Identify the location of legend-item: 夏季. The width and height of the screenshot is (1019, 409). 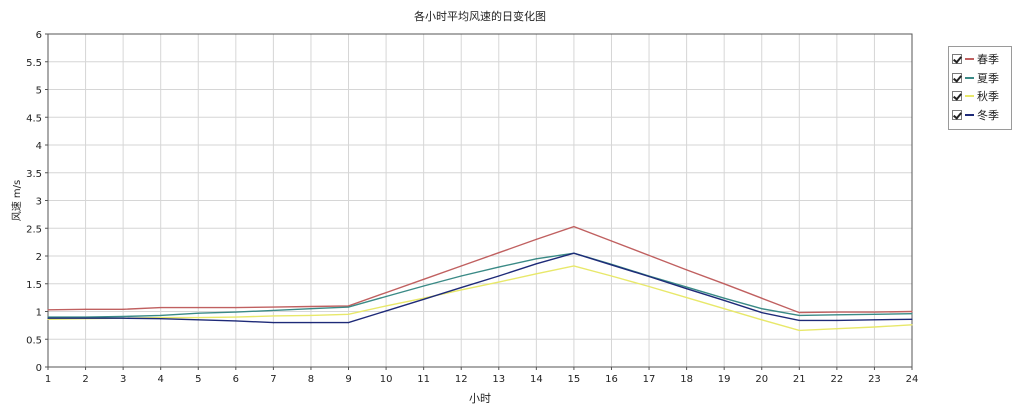
(980, 78).